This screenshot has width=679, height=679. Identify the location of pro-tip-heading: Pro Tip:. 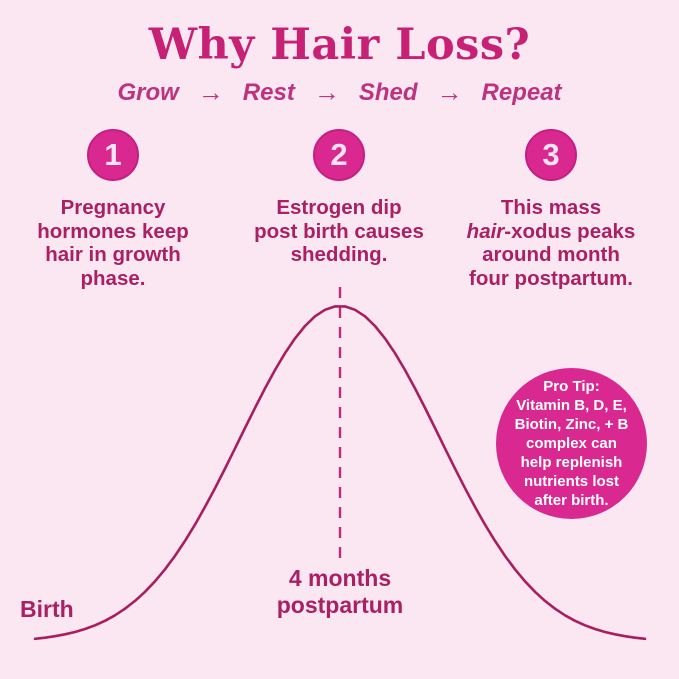
(571, 386).